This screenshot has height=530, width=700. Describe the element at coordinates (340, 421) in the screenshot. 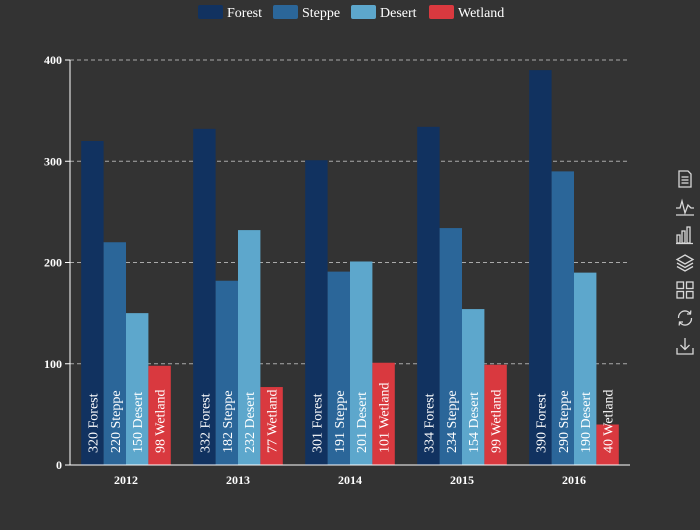

I see `bar-label-steppe-2014: 191 Steppe` at that location.